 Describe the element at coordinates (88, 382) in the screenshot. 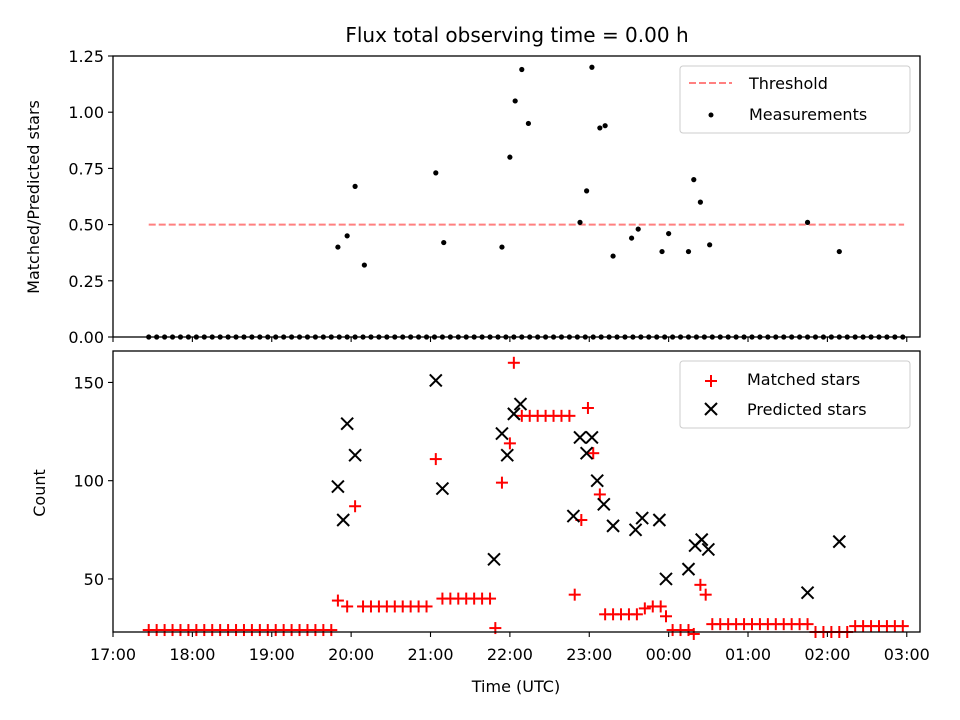

I see `bottom-y-tick-label: 150` at that location.